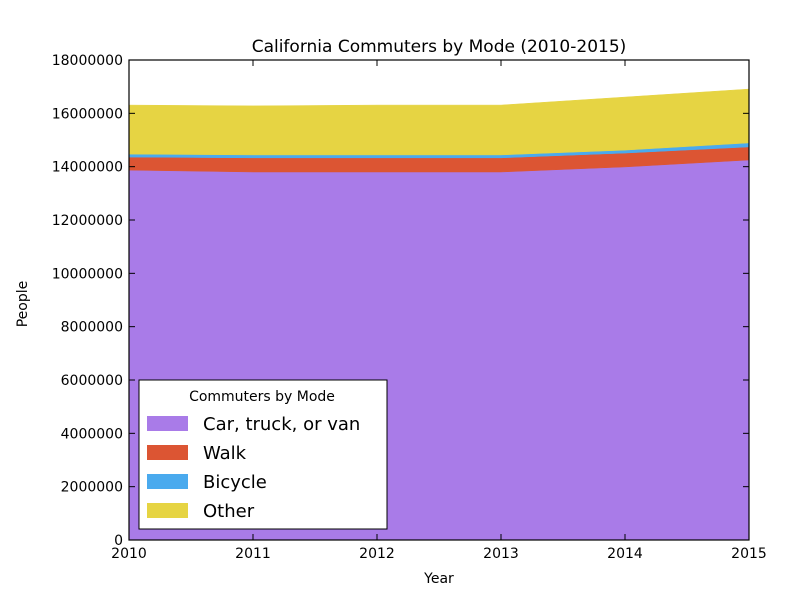  What do you see at coordinates (87, 168) in the screenshot?
I see `y-tick-label: 14000000` at bounding box center [87, 168].